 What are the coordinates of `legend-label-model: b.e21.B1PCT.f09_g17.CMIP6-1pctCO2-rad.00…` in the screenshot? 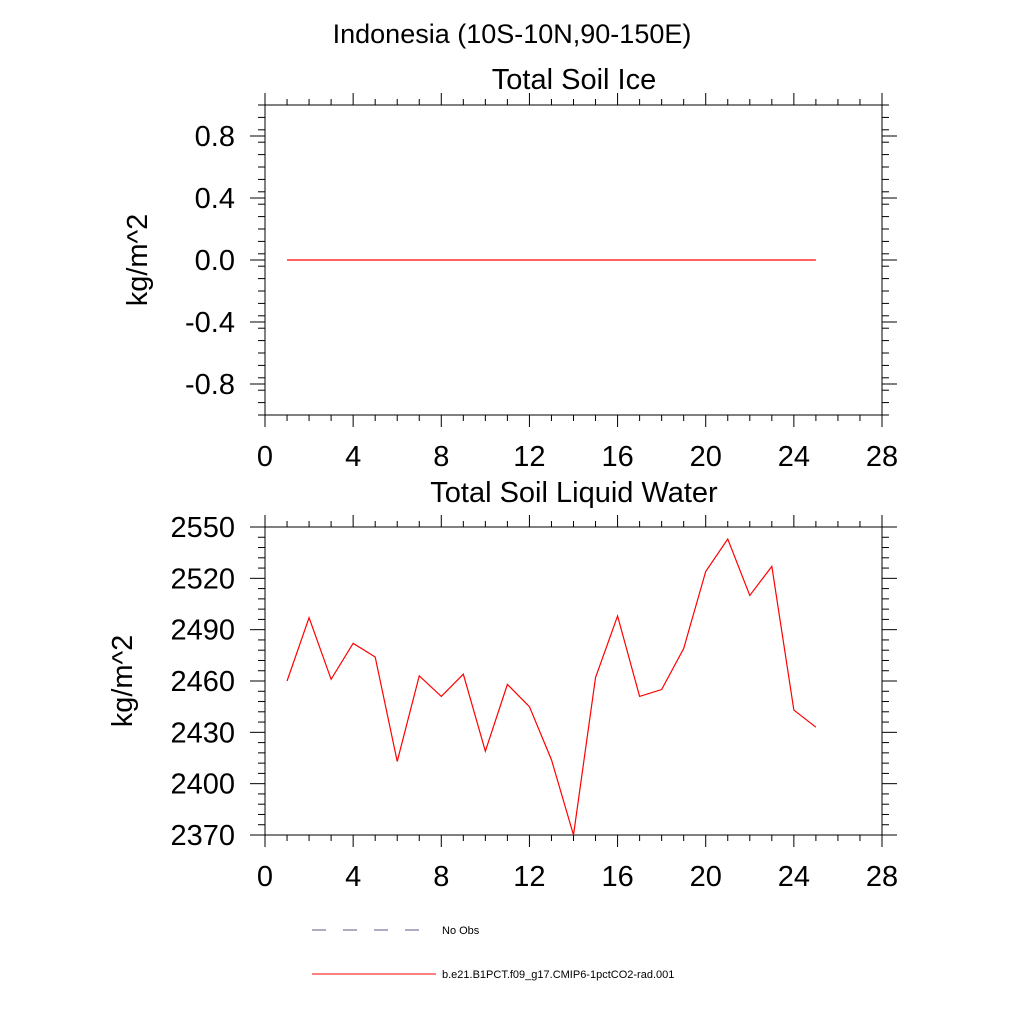 It's located at (558, 975).